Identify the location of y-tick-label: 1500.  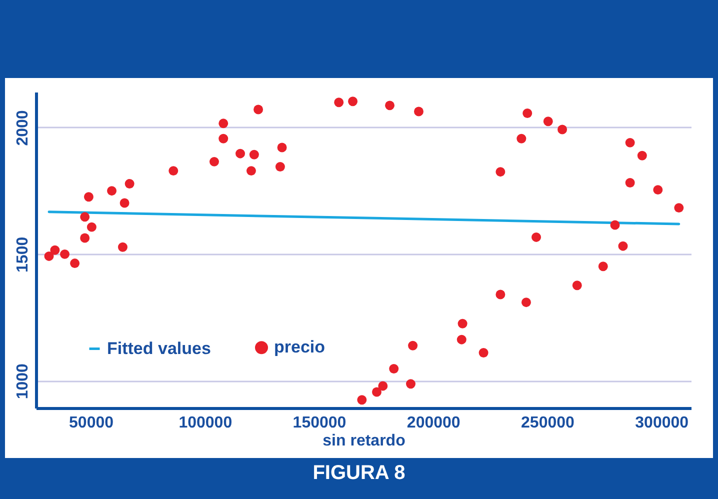
(23, 254).